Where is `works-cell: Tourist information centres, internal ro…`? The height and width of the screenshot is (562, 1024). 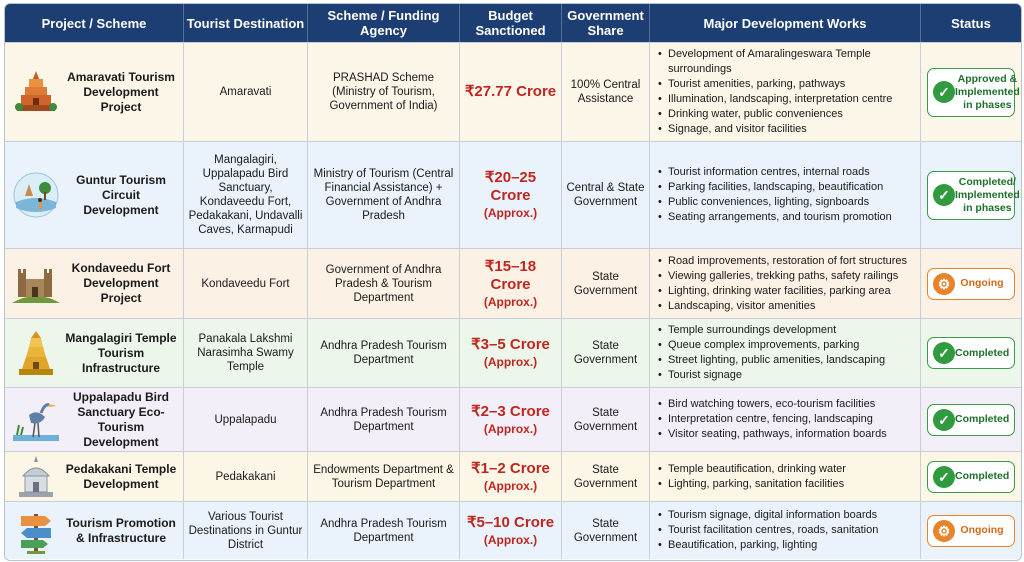 works-cell: Tourist information centres, internal ro… is located at coordinates (785, 195).